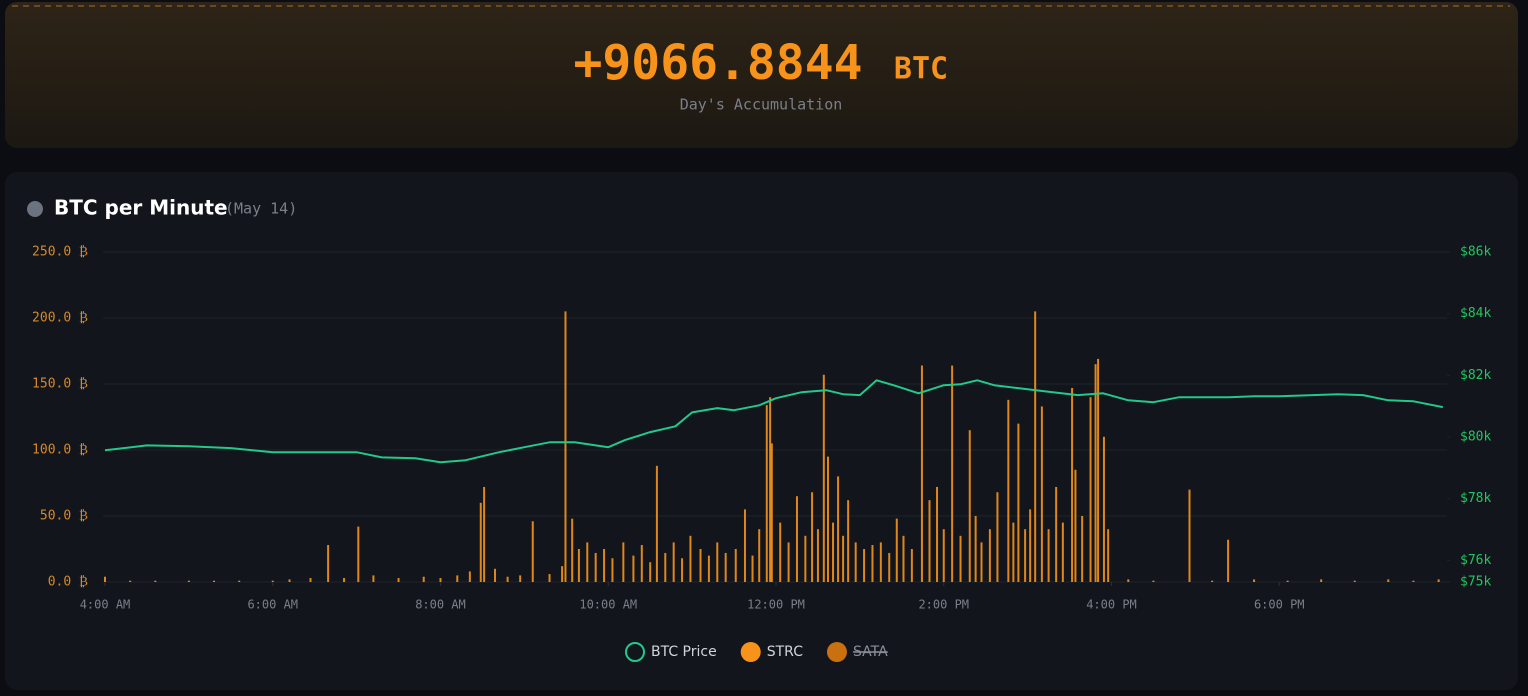 The image size is (1528, 696). Describe the element at coordinates (1475, 252) in the screenshot. I see `y2-tick-label: $86k` at that location.